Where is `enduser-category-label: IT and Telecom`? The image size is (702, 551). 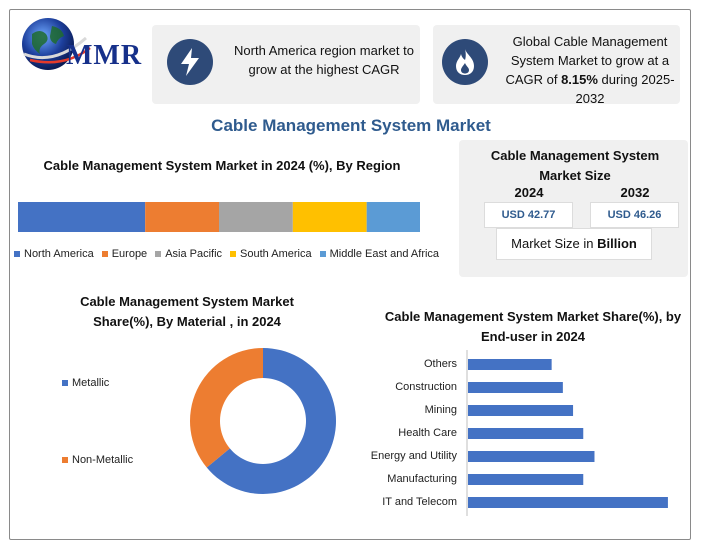 enduser-category-label: IT and Telecom is located at coordinates (419, 502).